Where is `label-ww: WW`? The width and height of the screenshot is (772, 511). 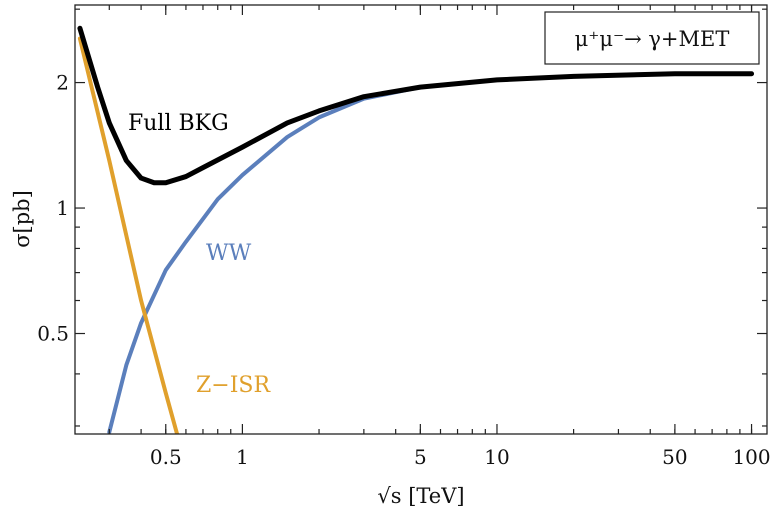 label-ww: WW is located at coordinates (229, 253).